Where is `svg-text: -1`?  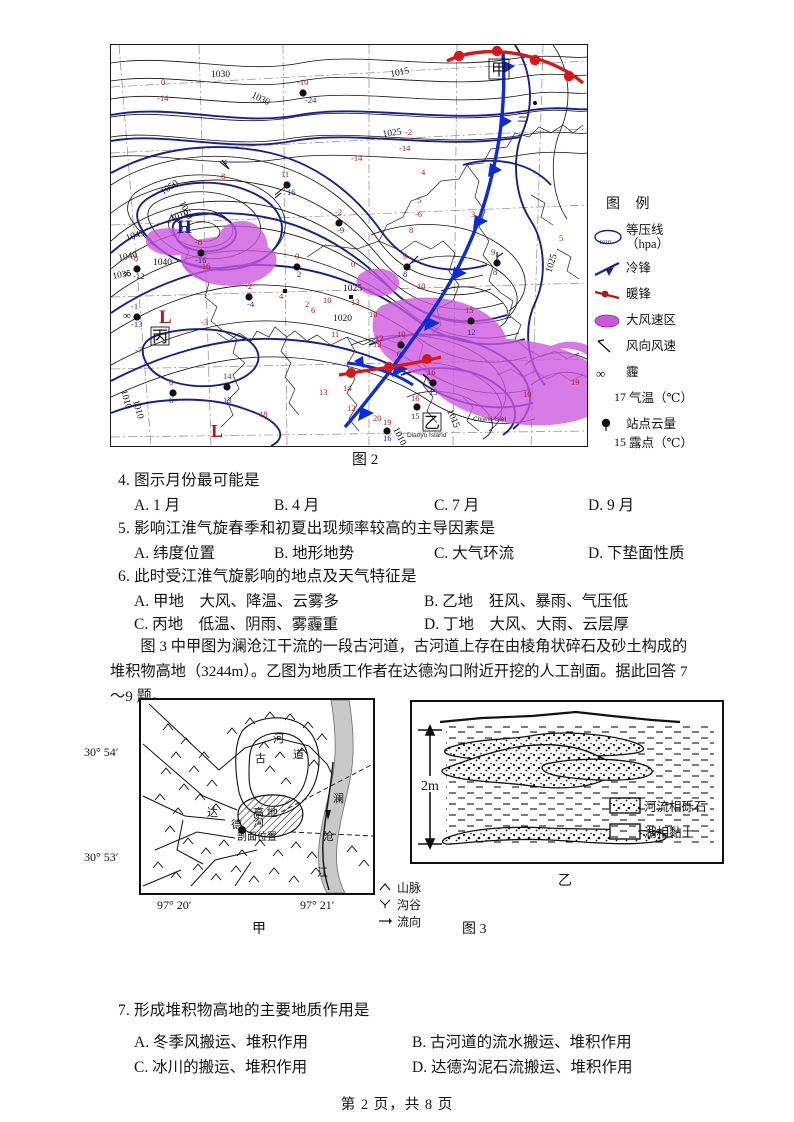
svg-text: -1 is located at coordinates (134, 306).